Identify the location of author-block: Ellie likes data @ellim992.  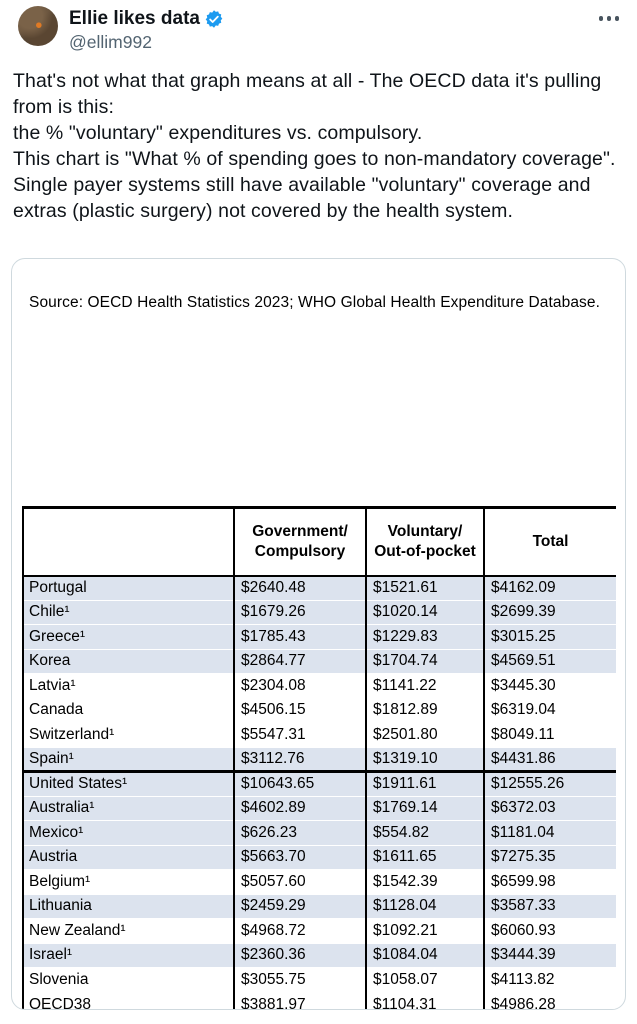
(146, 29).